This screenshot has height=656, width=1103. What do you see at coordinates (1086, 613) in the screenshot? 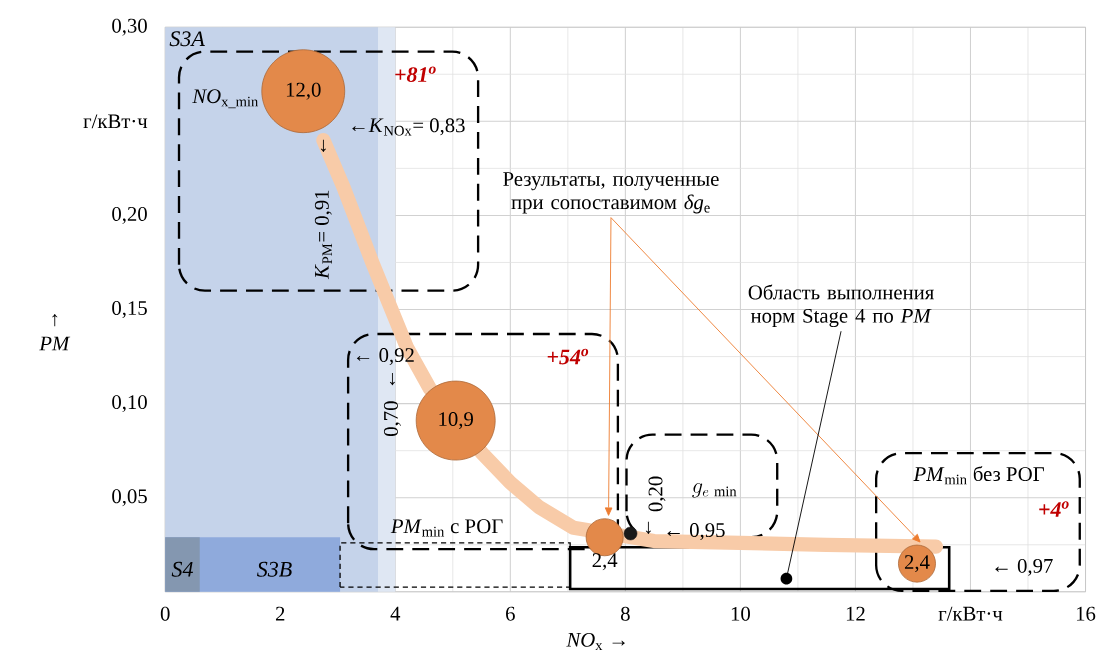
I see `x-tick-label: 16` at bounding box center [1086, 613].